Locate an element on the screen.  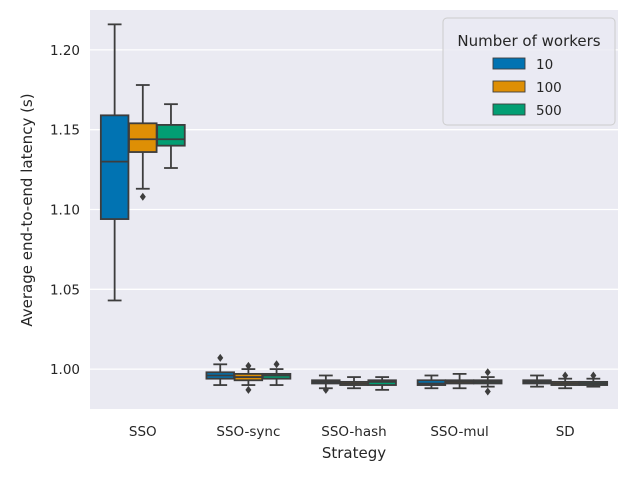
x-axis-ticks: SSO SSO-sync SSO-hash SSO-mul SD is located at coordinates (352, 432).